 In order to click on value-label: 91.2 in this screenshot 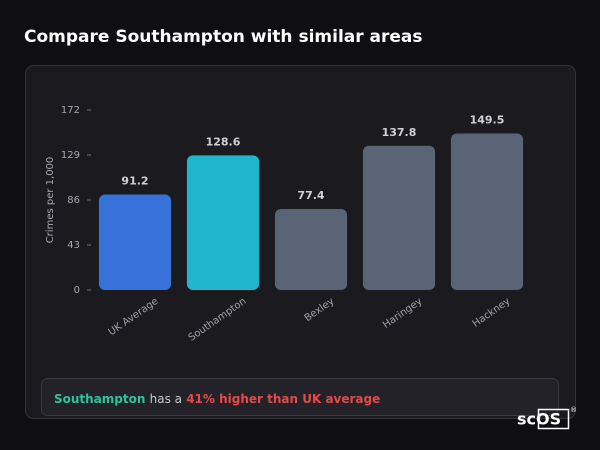, I will do `click(134, 181)`.